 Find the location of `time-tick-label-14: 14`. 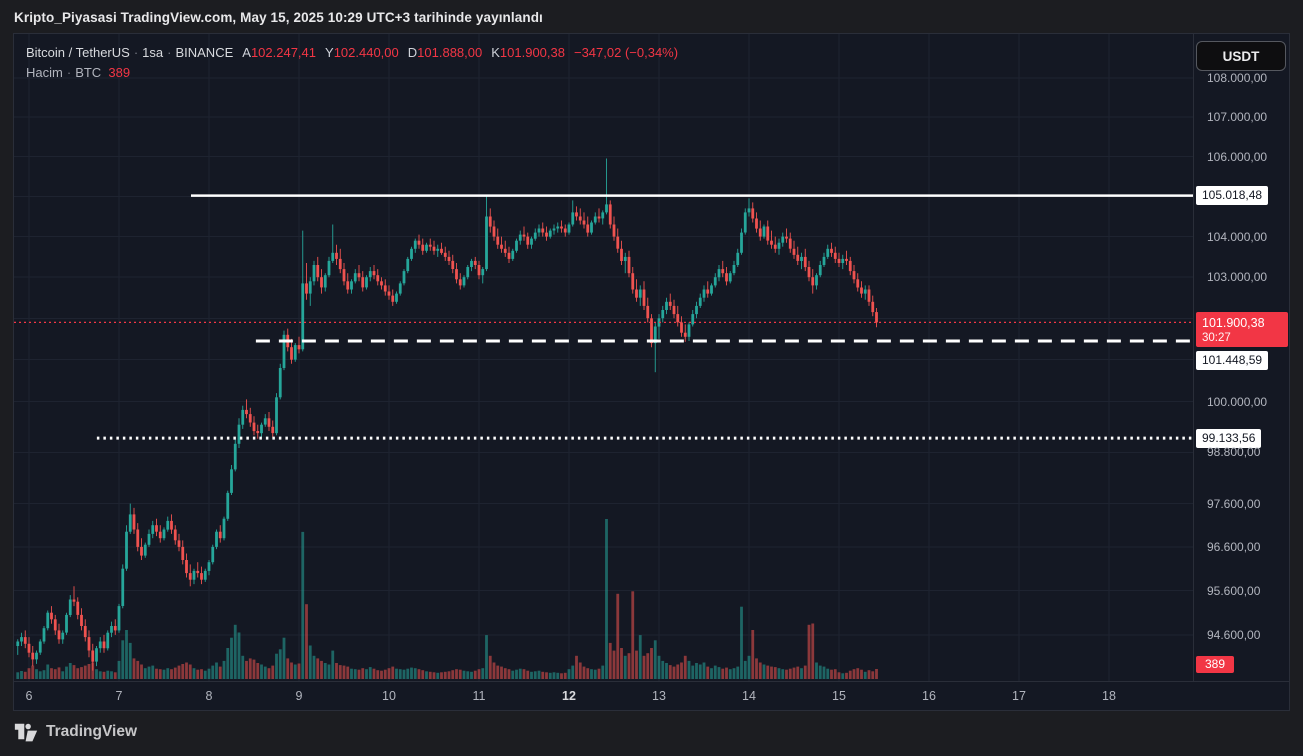

time-tick-label-14: 14 is located at coordinates (749, 696).